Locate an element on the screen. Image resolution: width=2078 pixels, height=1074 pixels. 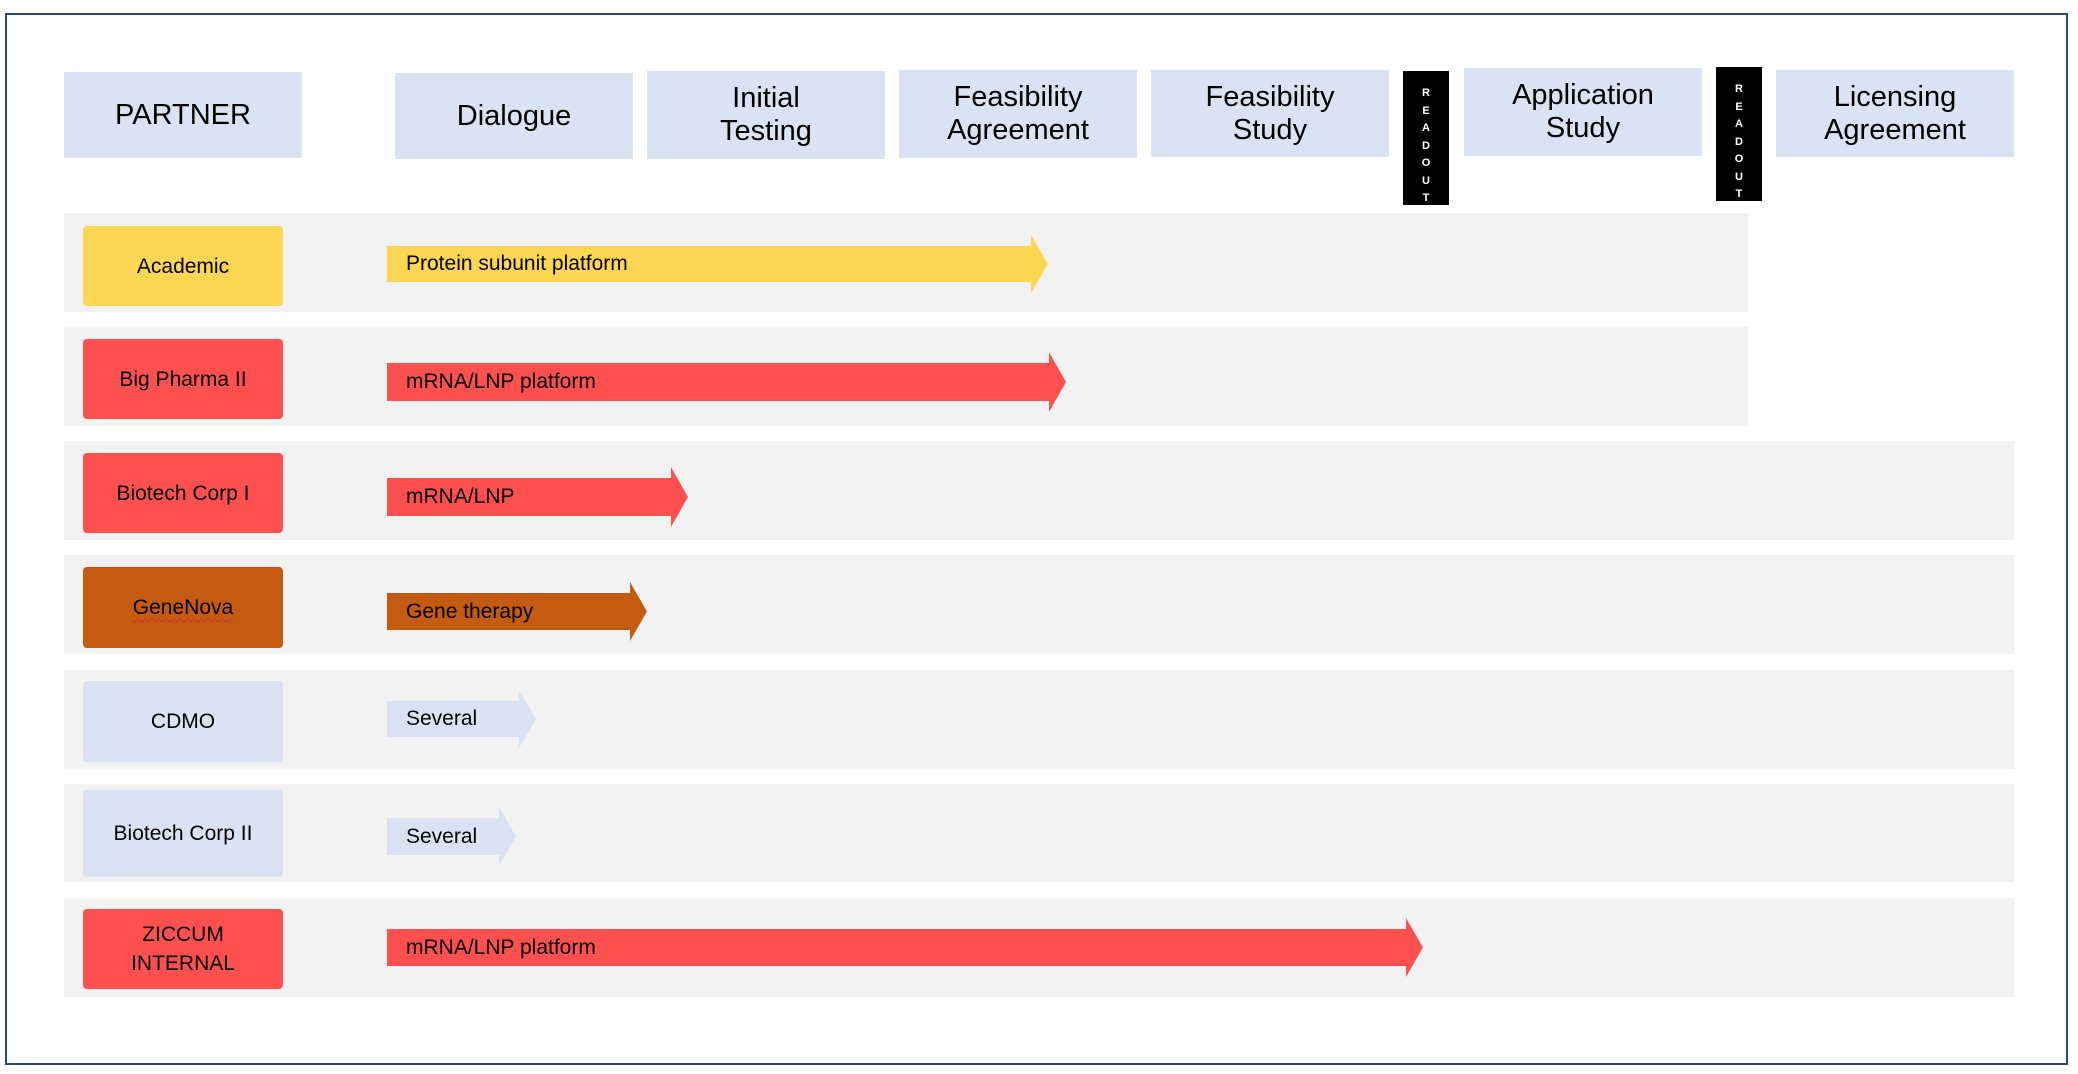
header-stage-initial-testing: Initial Testing is located at coordinates (766, 115).